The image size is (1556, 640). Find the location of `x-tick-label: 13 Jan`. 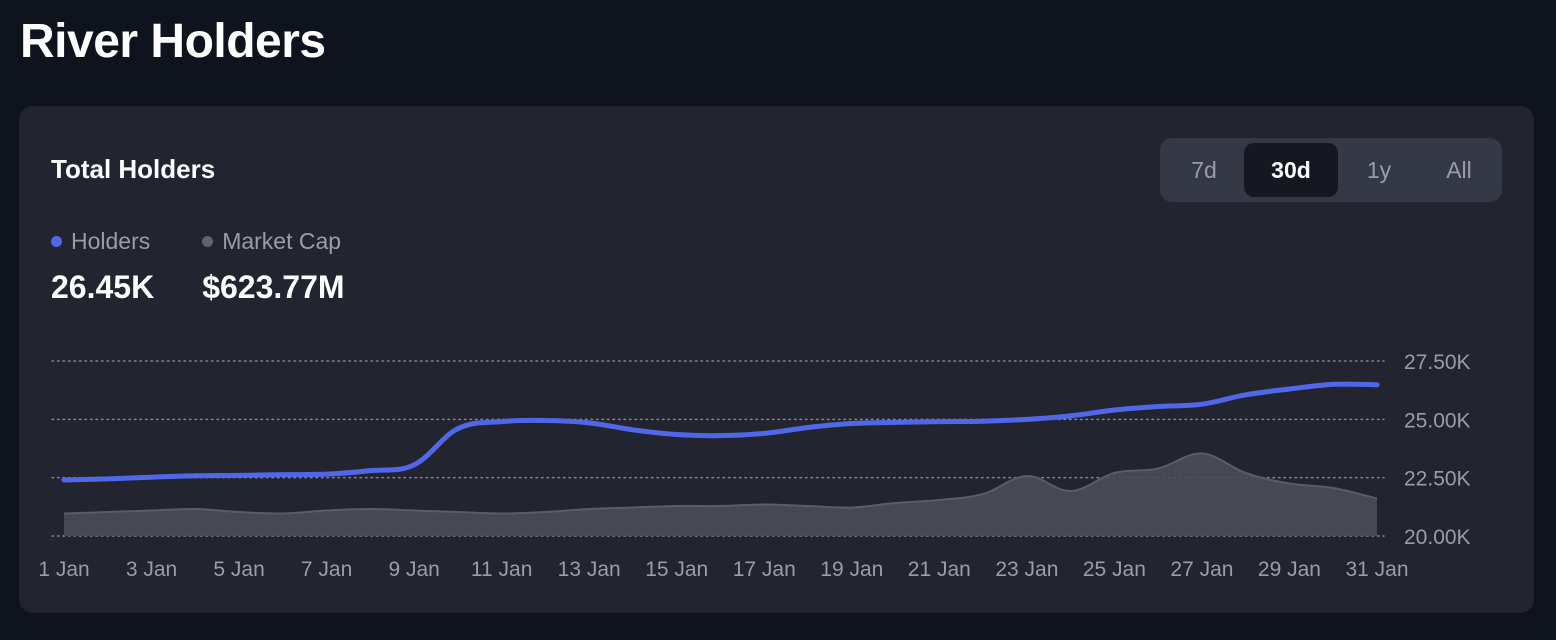

x-tick-label: 13 Jan is located at coordinates (589, 569).